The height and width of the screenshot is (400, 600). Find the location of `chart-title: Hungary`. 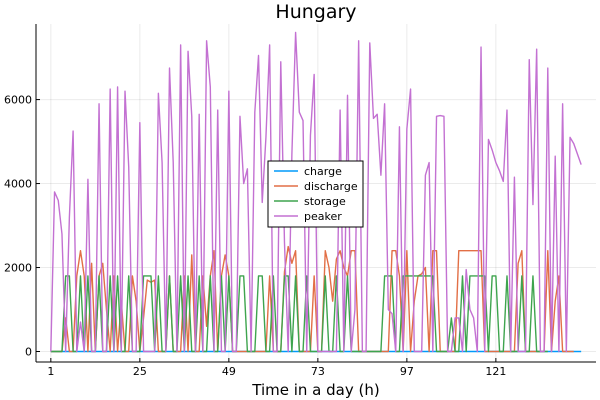

chart-title: Hungary is located at coordinates (315, 12).